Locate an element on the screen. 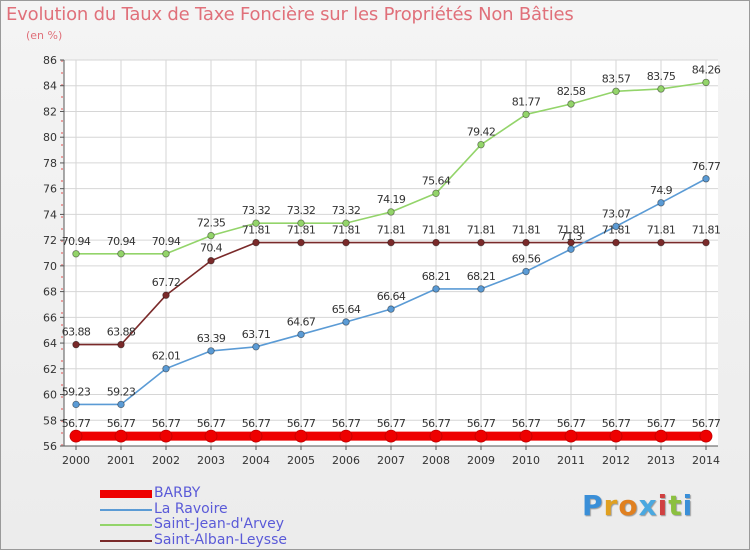  data-label: 62.01 is located at coordinates (166, 356).